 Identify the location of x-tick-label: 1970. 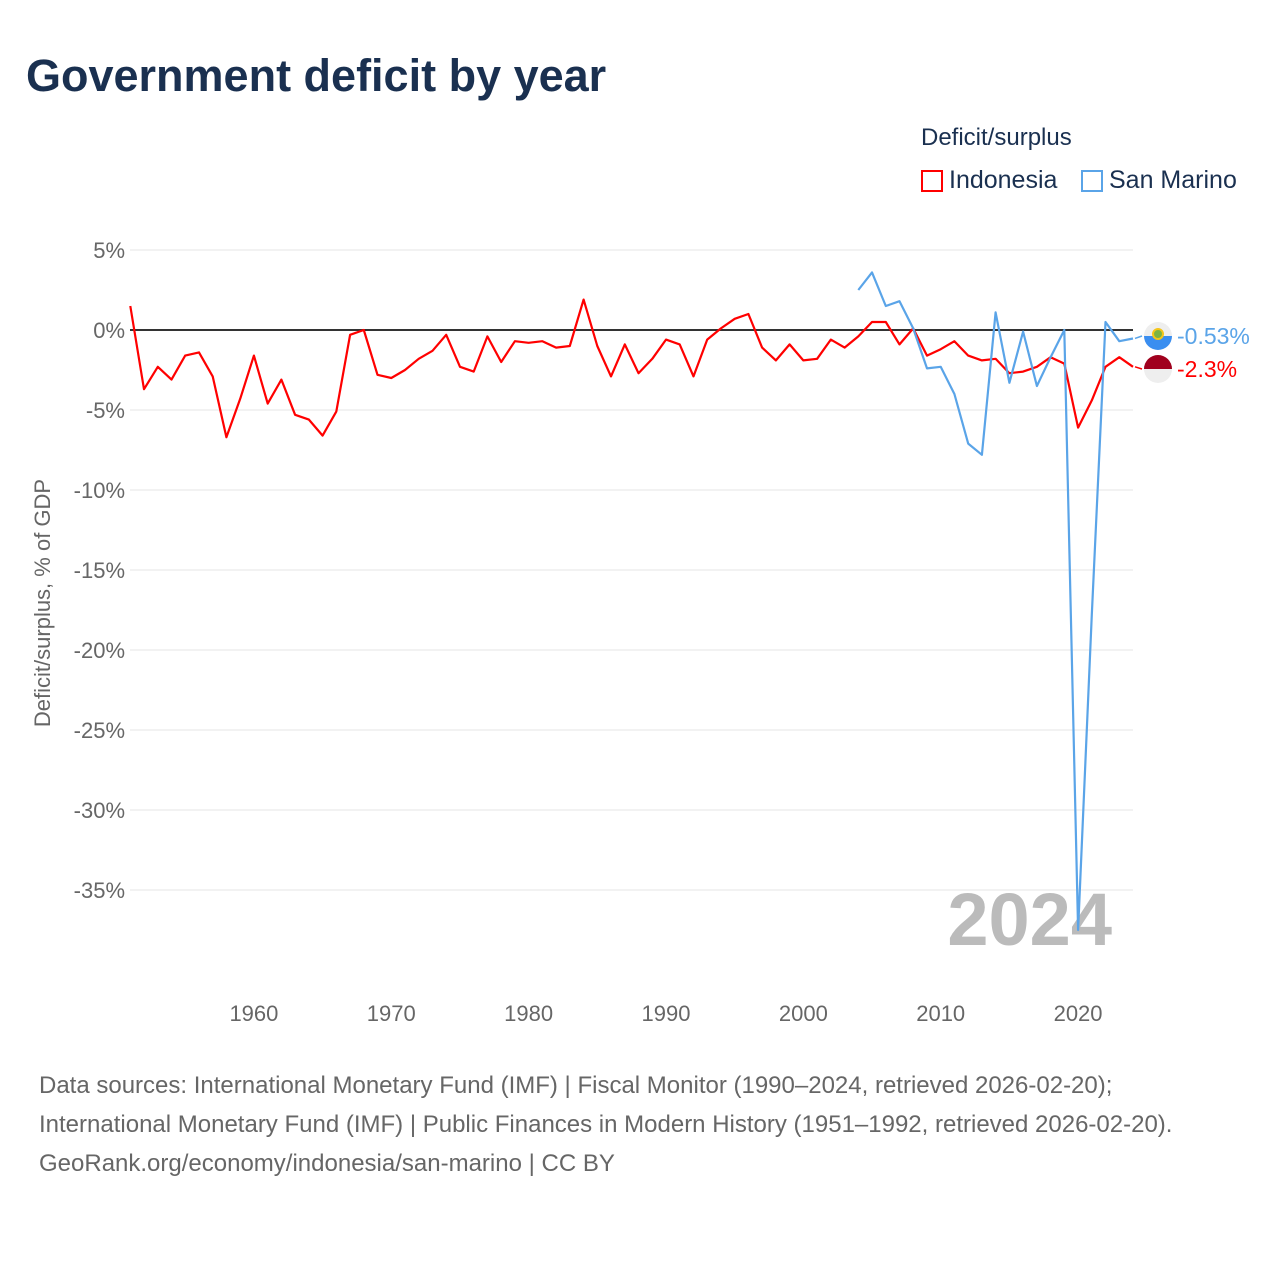
(391, 1013).